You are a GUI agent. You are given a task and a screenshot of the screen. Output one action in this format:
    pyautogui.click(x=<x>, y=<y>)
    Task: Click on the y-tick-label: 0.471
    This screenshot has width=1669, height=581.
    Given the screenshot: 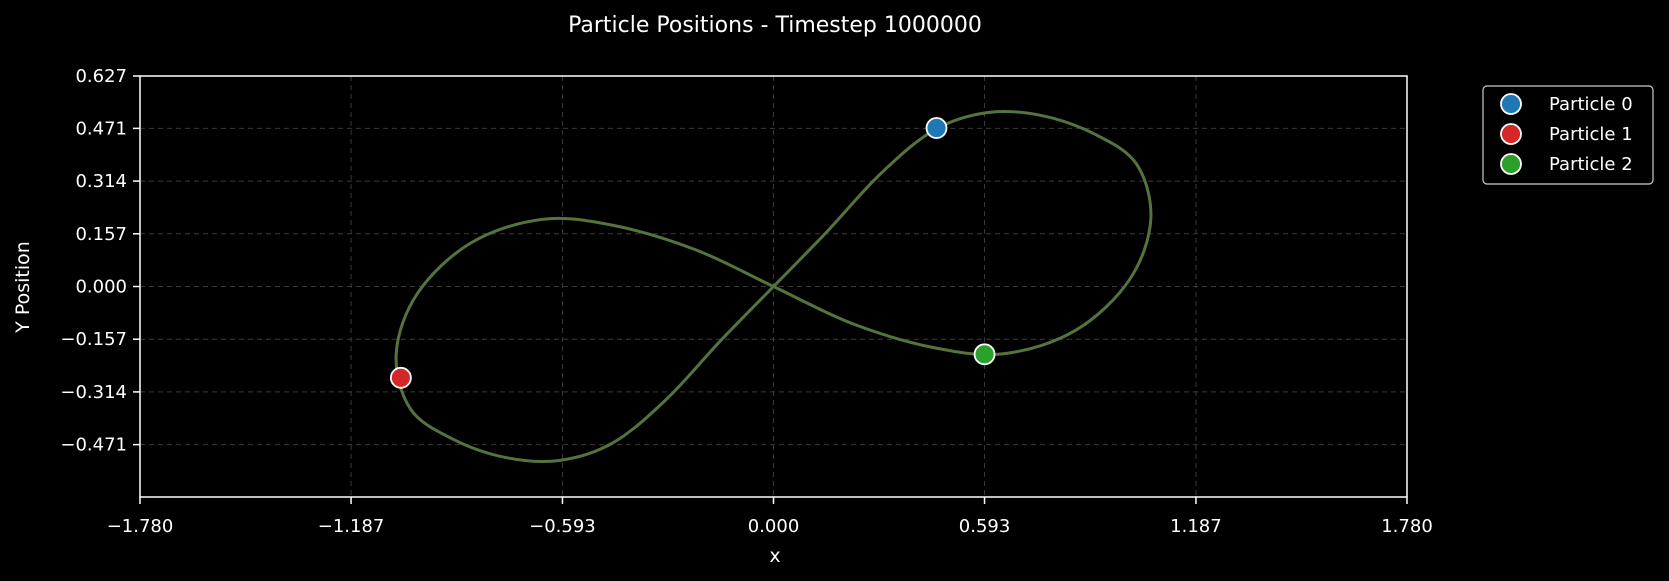 What is the action you would take?
    pyautogui.click(x=101, y=128)
    